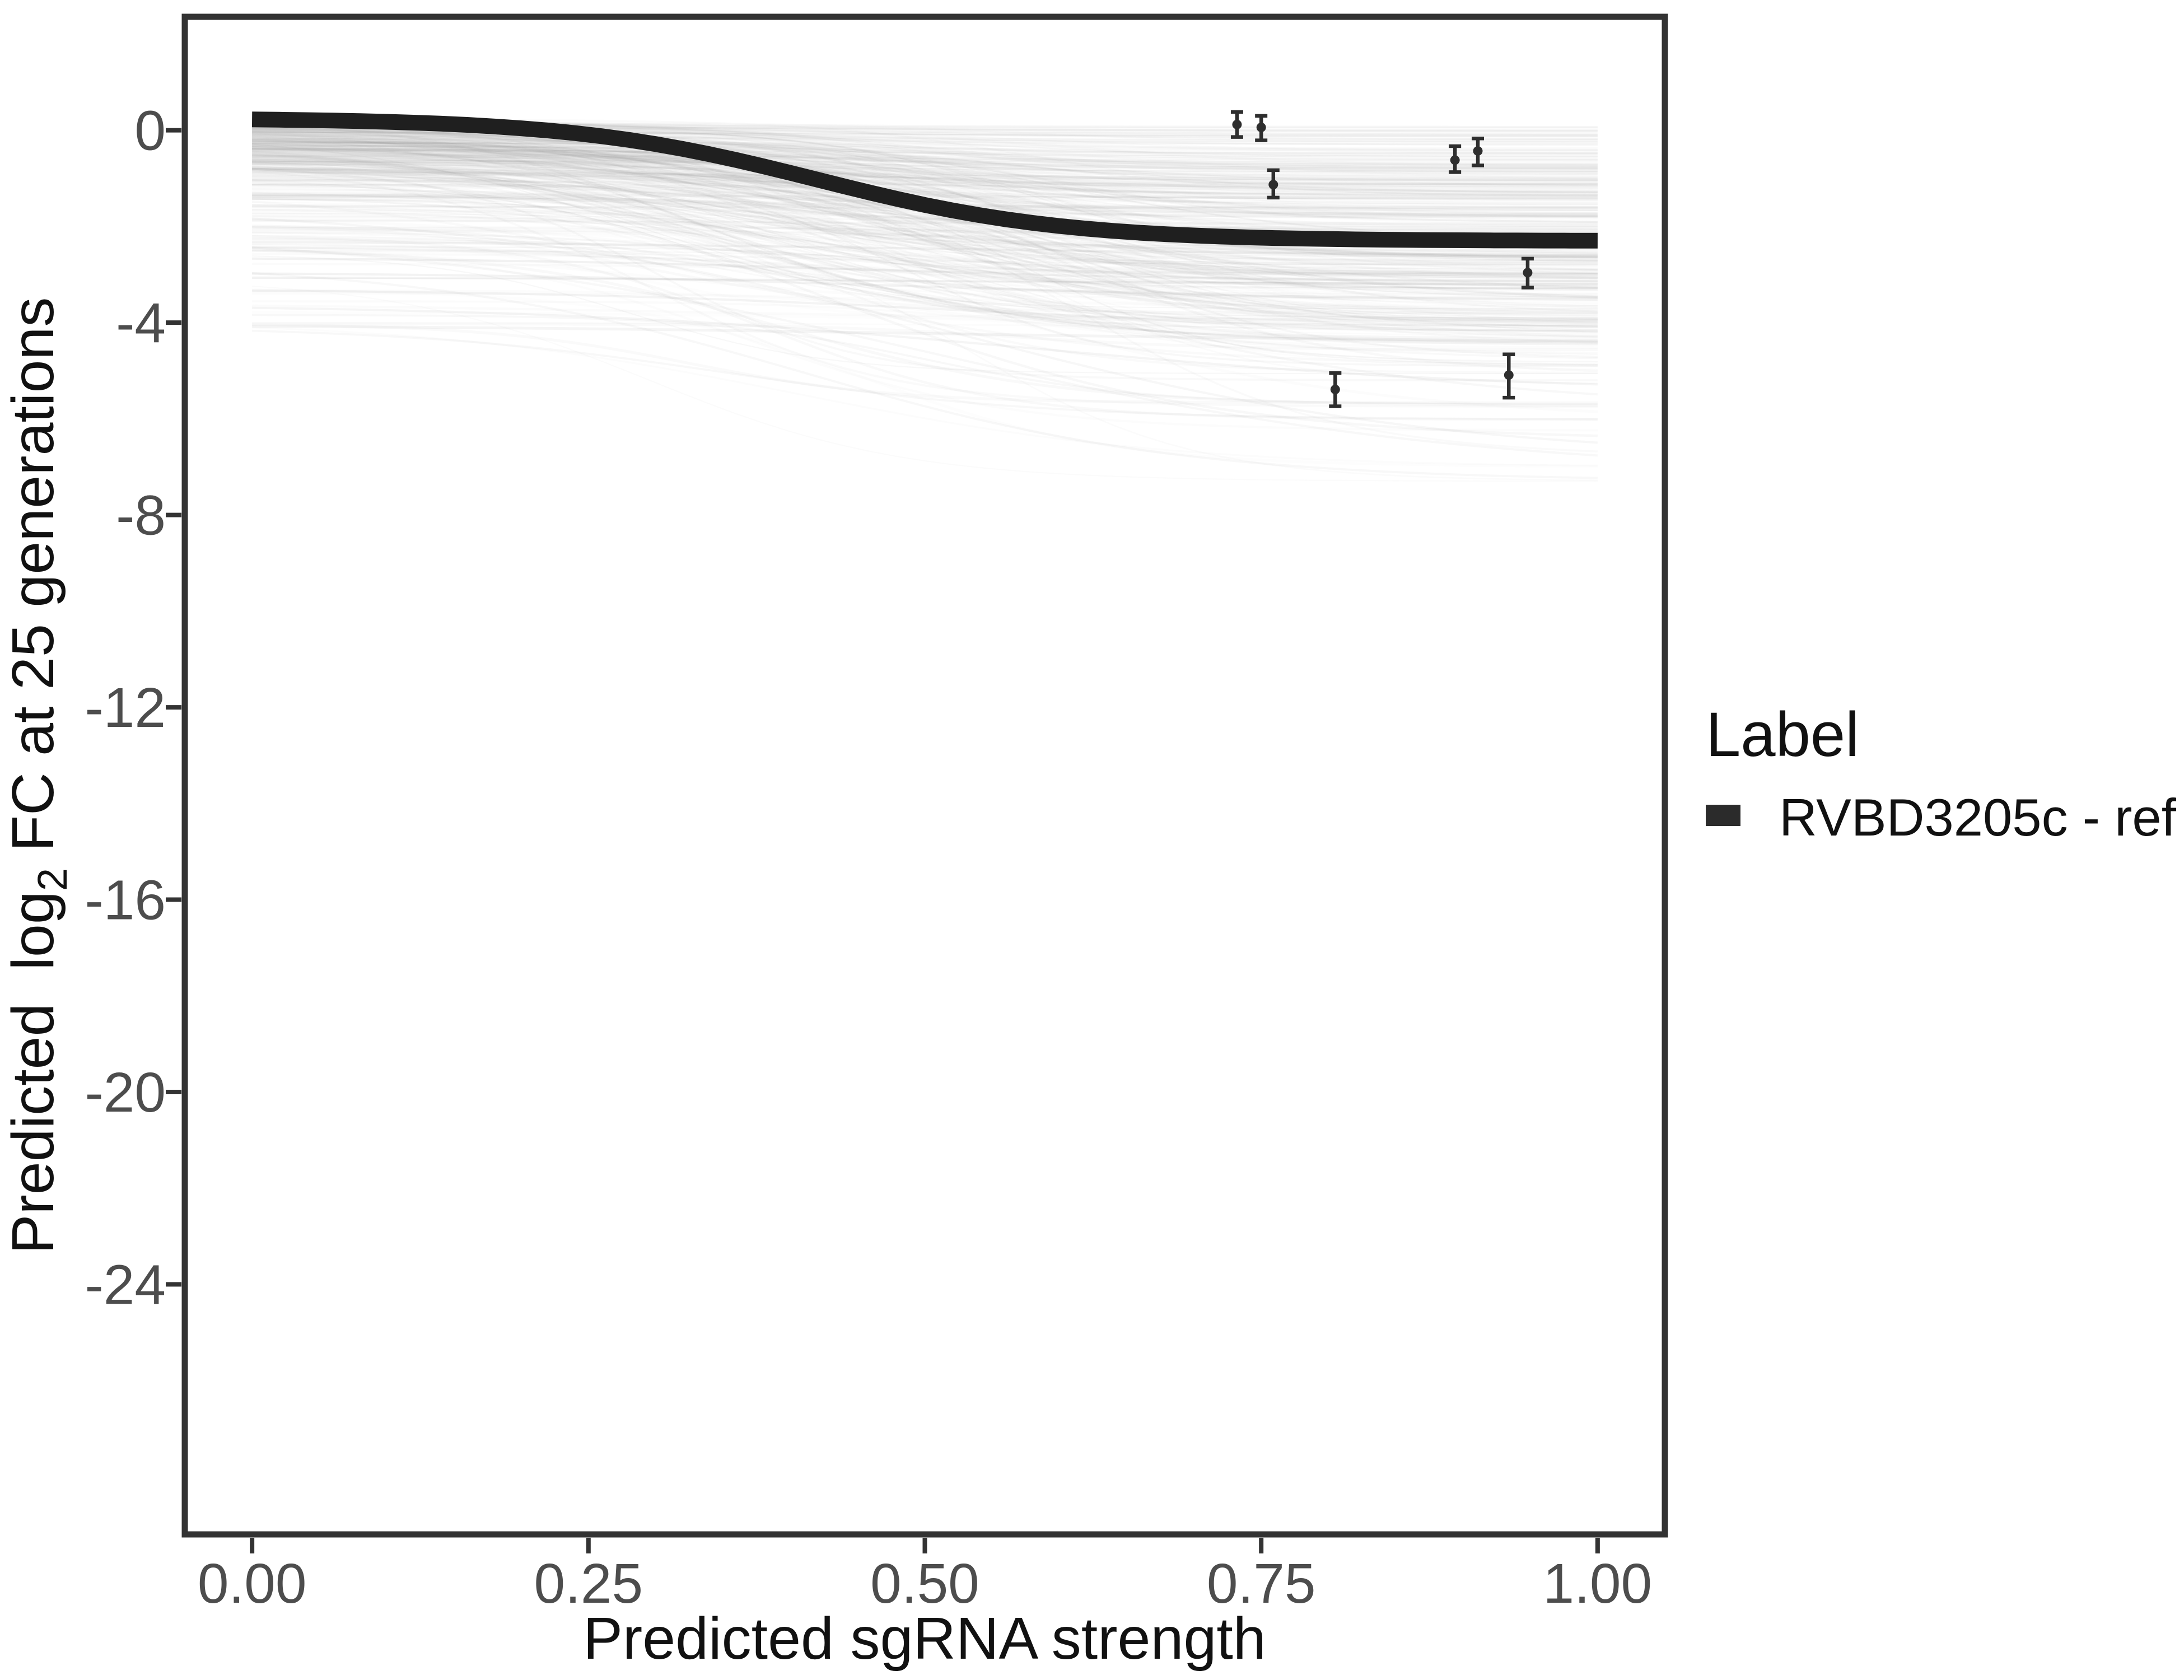  I want to click on y-tick-label: -12, so click(126, 707).